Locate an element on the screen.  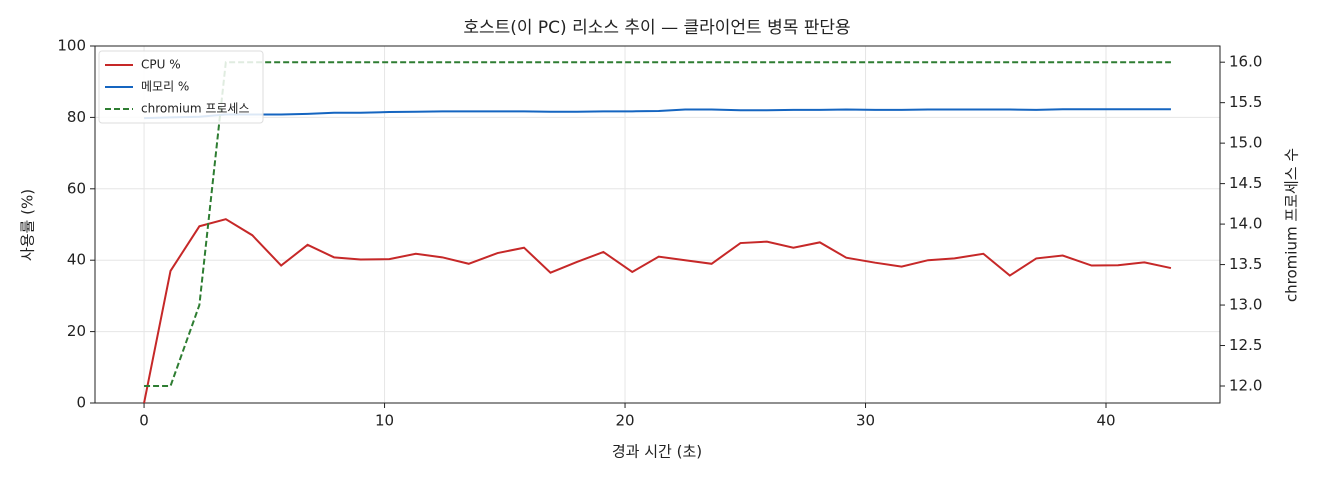
y2-tick-label: 15.0 is located at coordinates (1245, 143).